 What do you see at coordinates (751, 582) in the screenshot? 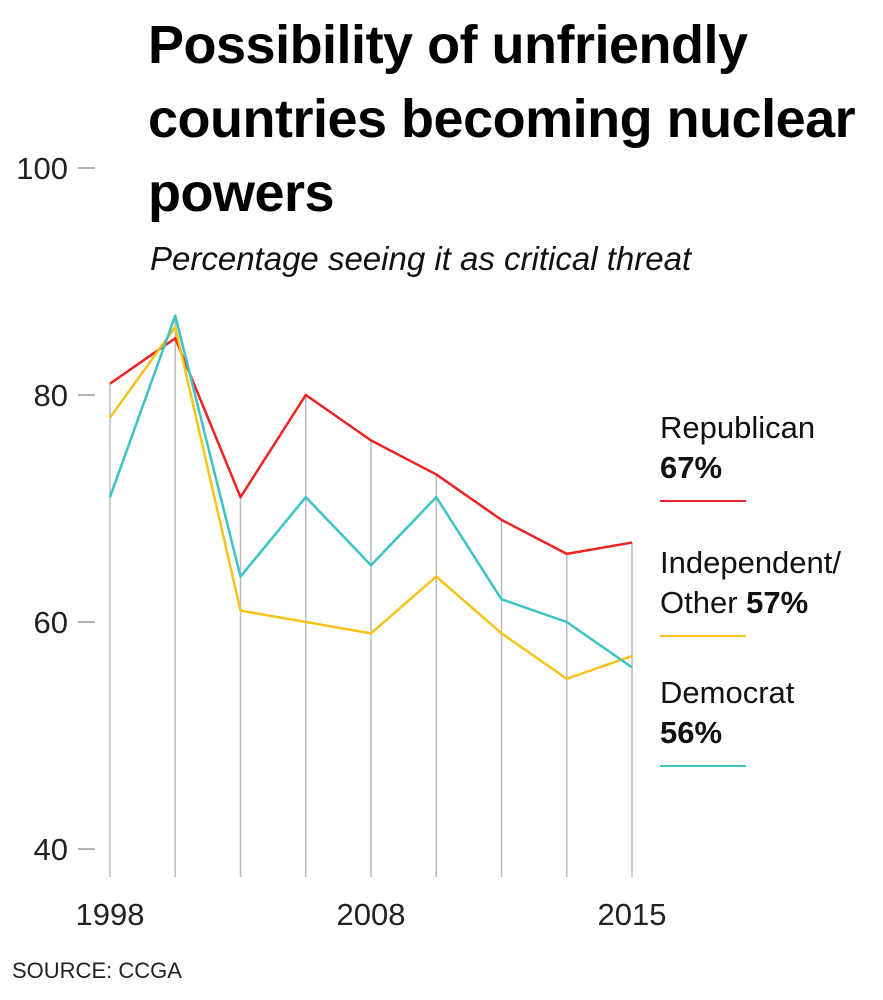
I see `legend-name: Independent/ Other` at bounding box center [751, 582].